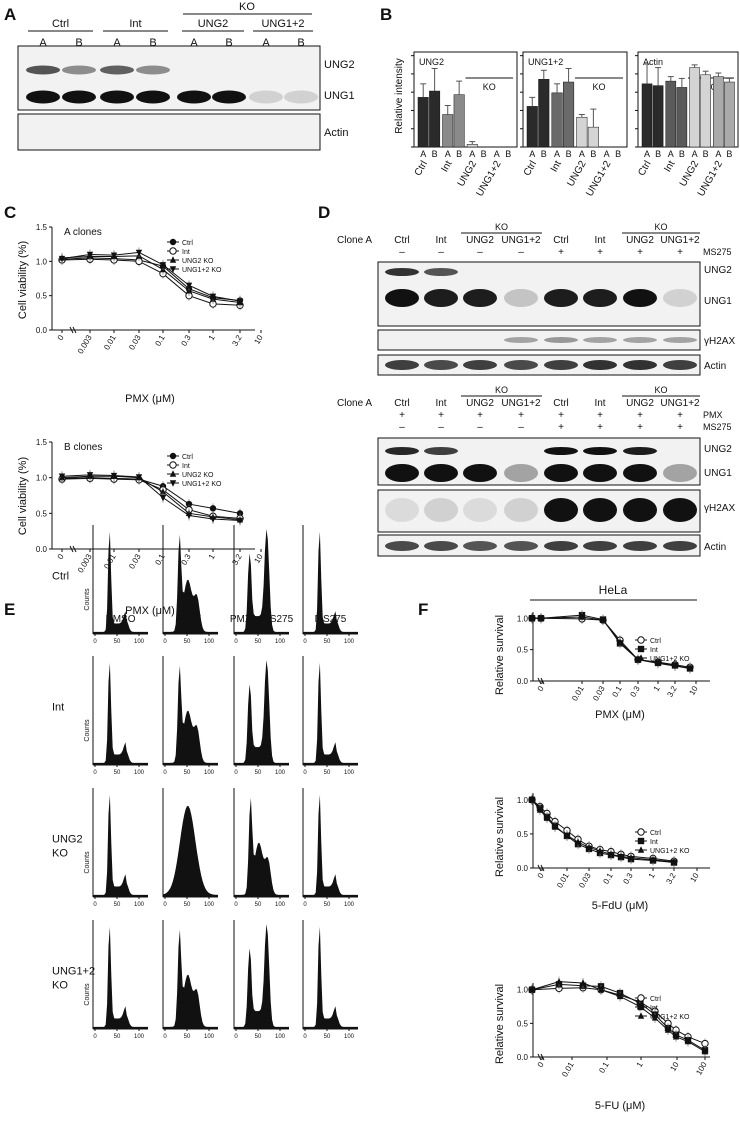 Image resolution: width=740 pixels, height=1122 pixels. I want to click on column-label-dmso: DMSO, so click(121, 619).